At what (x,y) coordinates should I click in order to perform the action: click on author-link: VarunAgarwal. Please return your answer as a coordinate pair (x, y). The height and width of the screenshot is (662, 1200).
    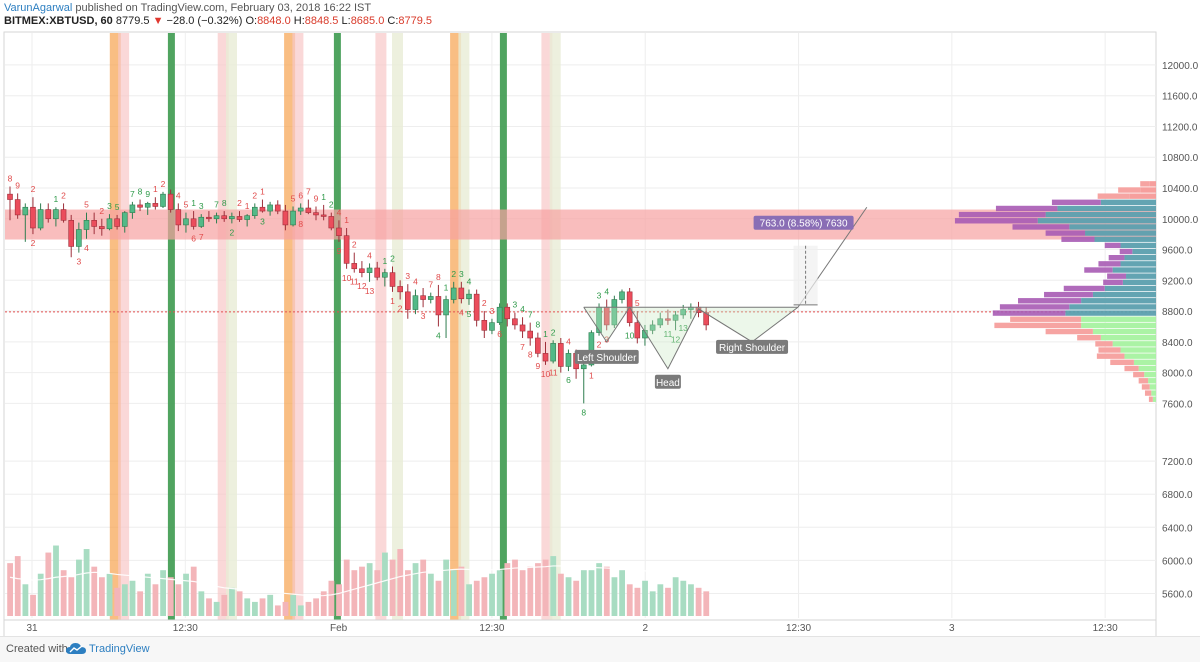
    Looking at the image, I should click on (38, 8).